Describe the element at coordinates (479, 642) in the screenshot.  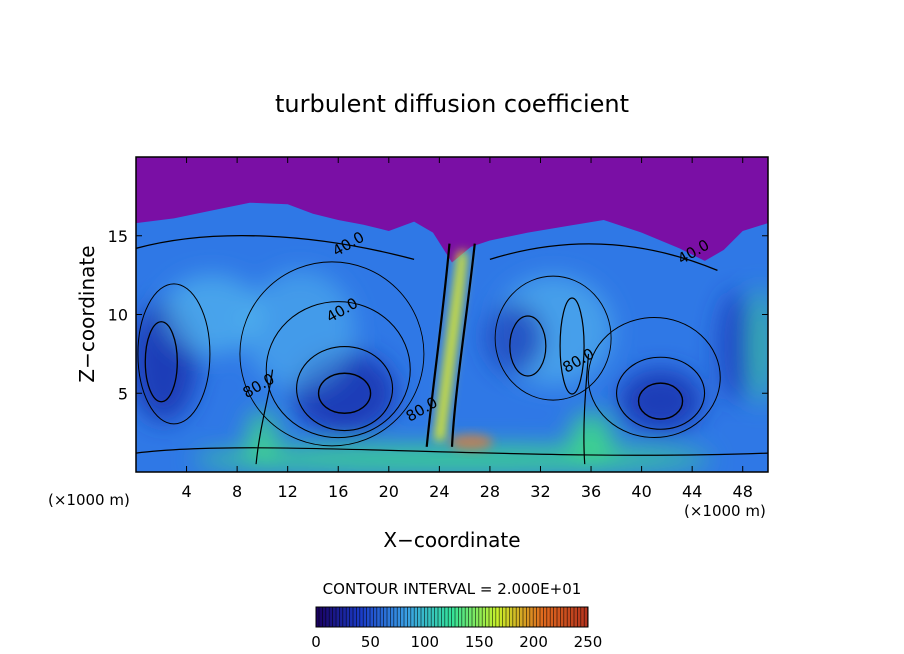
I see `colorbar-tick-label: 150` at that location.